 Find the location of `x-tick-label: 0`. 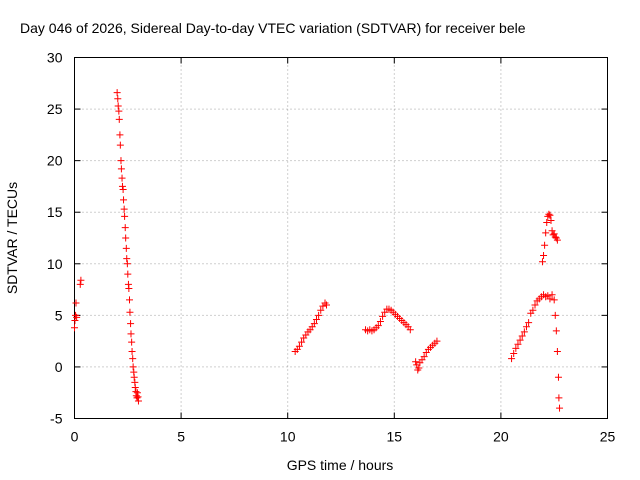

x-tick-label: 0 is located at coordinates (75, 437).